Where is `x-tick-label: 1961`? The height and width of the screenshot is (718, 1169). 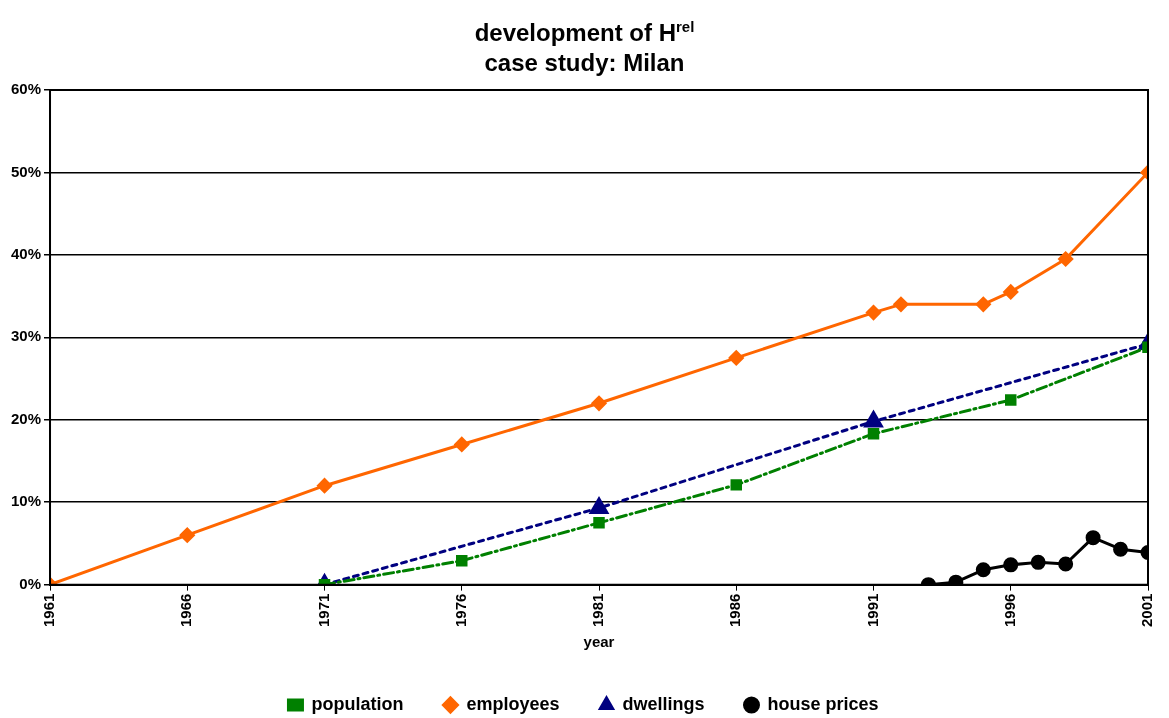
x-tick-label: 1961 is located at coordinates (49, 610).